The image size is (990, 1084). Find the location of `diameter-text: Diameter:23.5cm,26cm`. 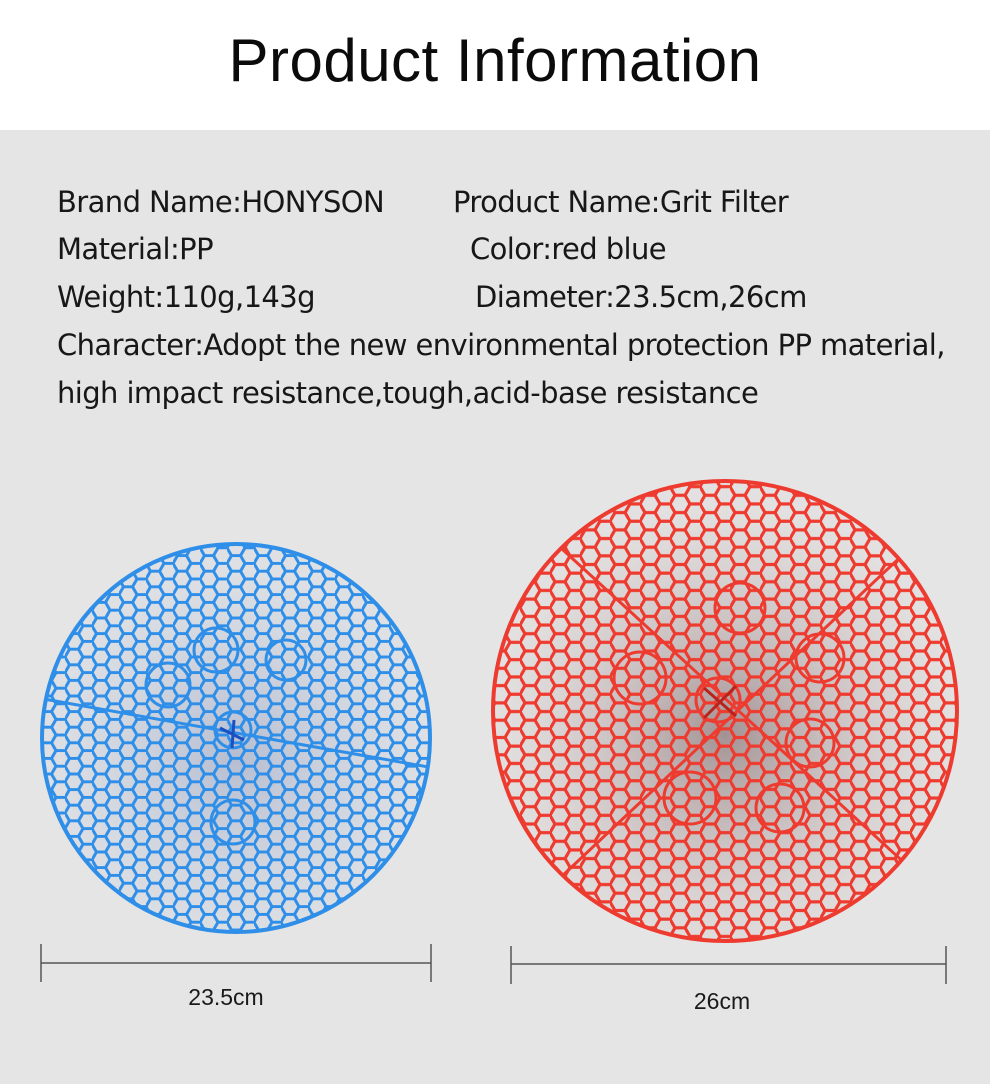

diameter-text: Diameter:23.5cm,26cm is located at coordinates (641, 297).